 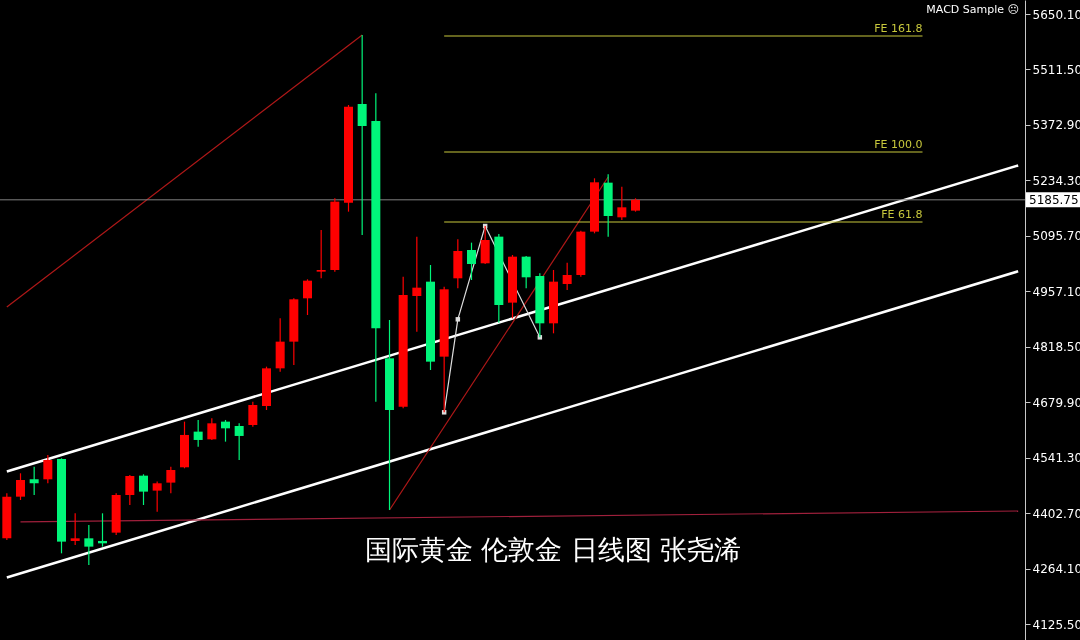 I want to click on series-label: FE 100.0, so click(x=898, y=145).